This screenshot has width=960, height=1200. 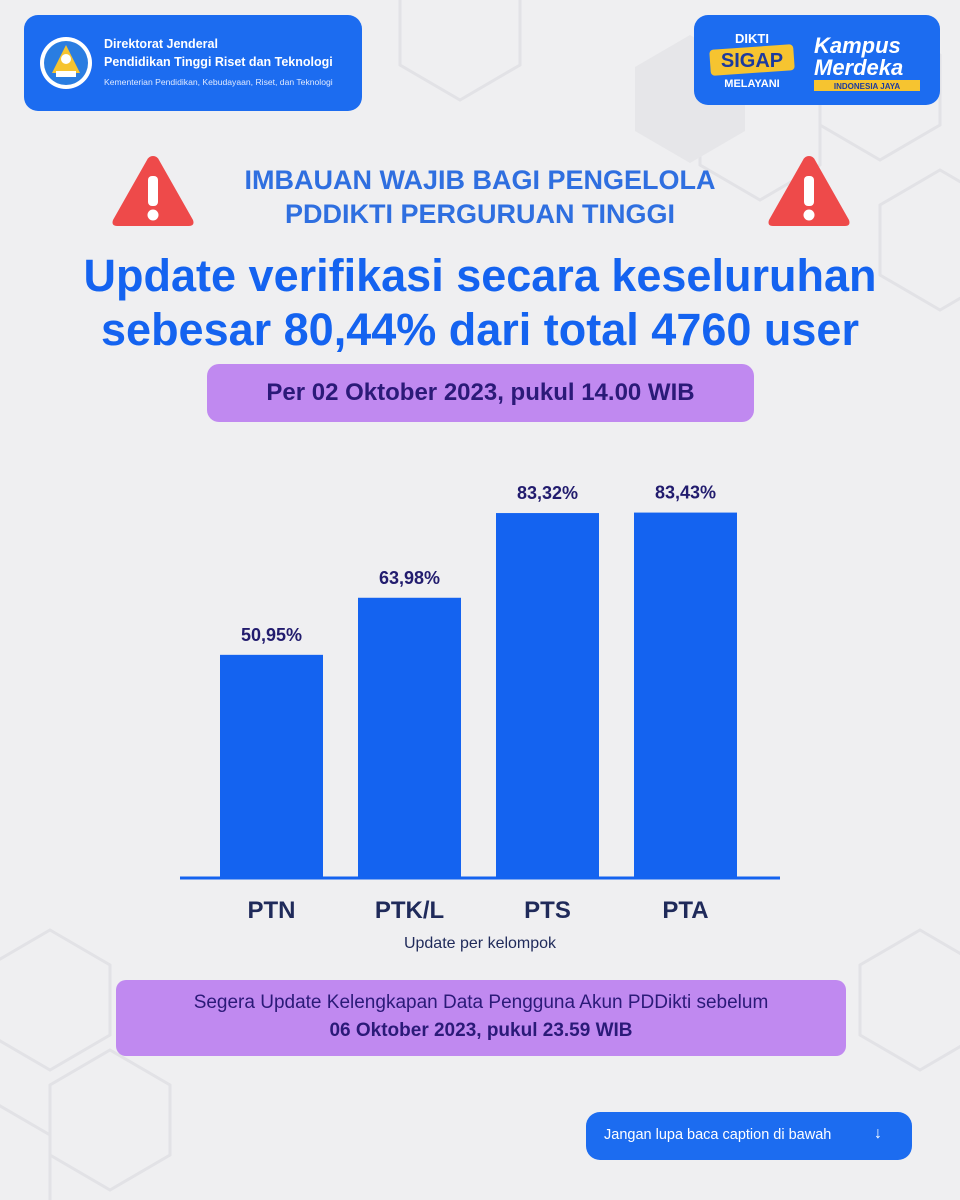 I want to click on km-logo-line3: INDONESIA JAYA, so click(x=867, y=86).